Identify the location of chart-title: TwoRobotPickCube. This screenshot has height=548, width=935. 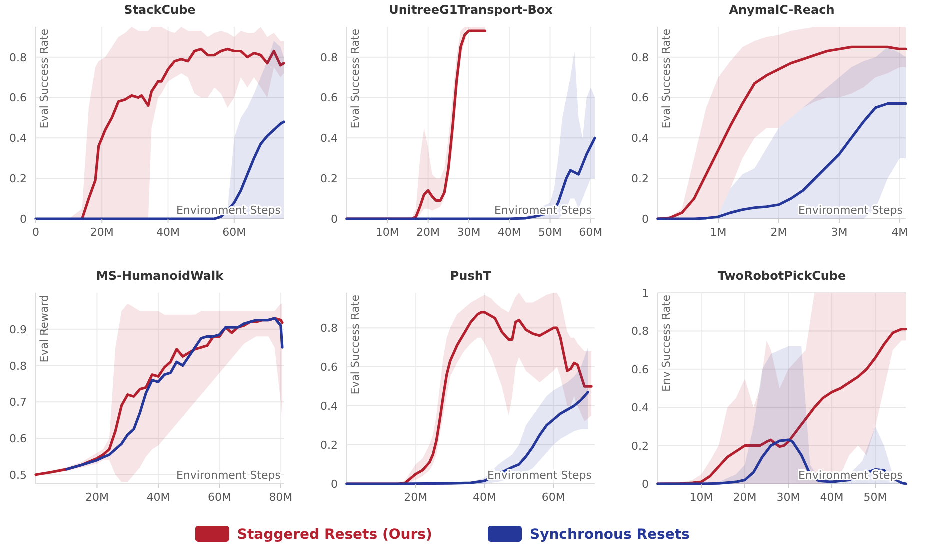
(782, 276).